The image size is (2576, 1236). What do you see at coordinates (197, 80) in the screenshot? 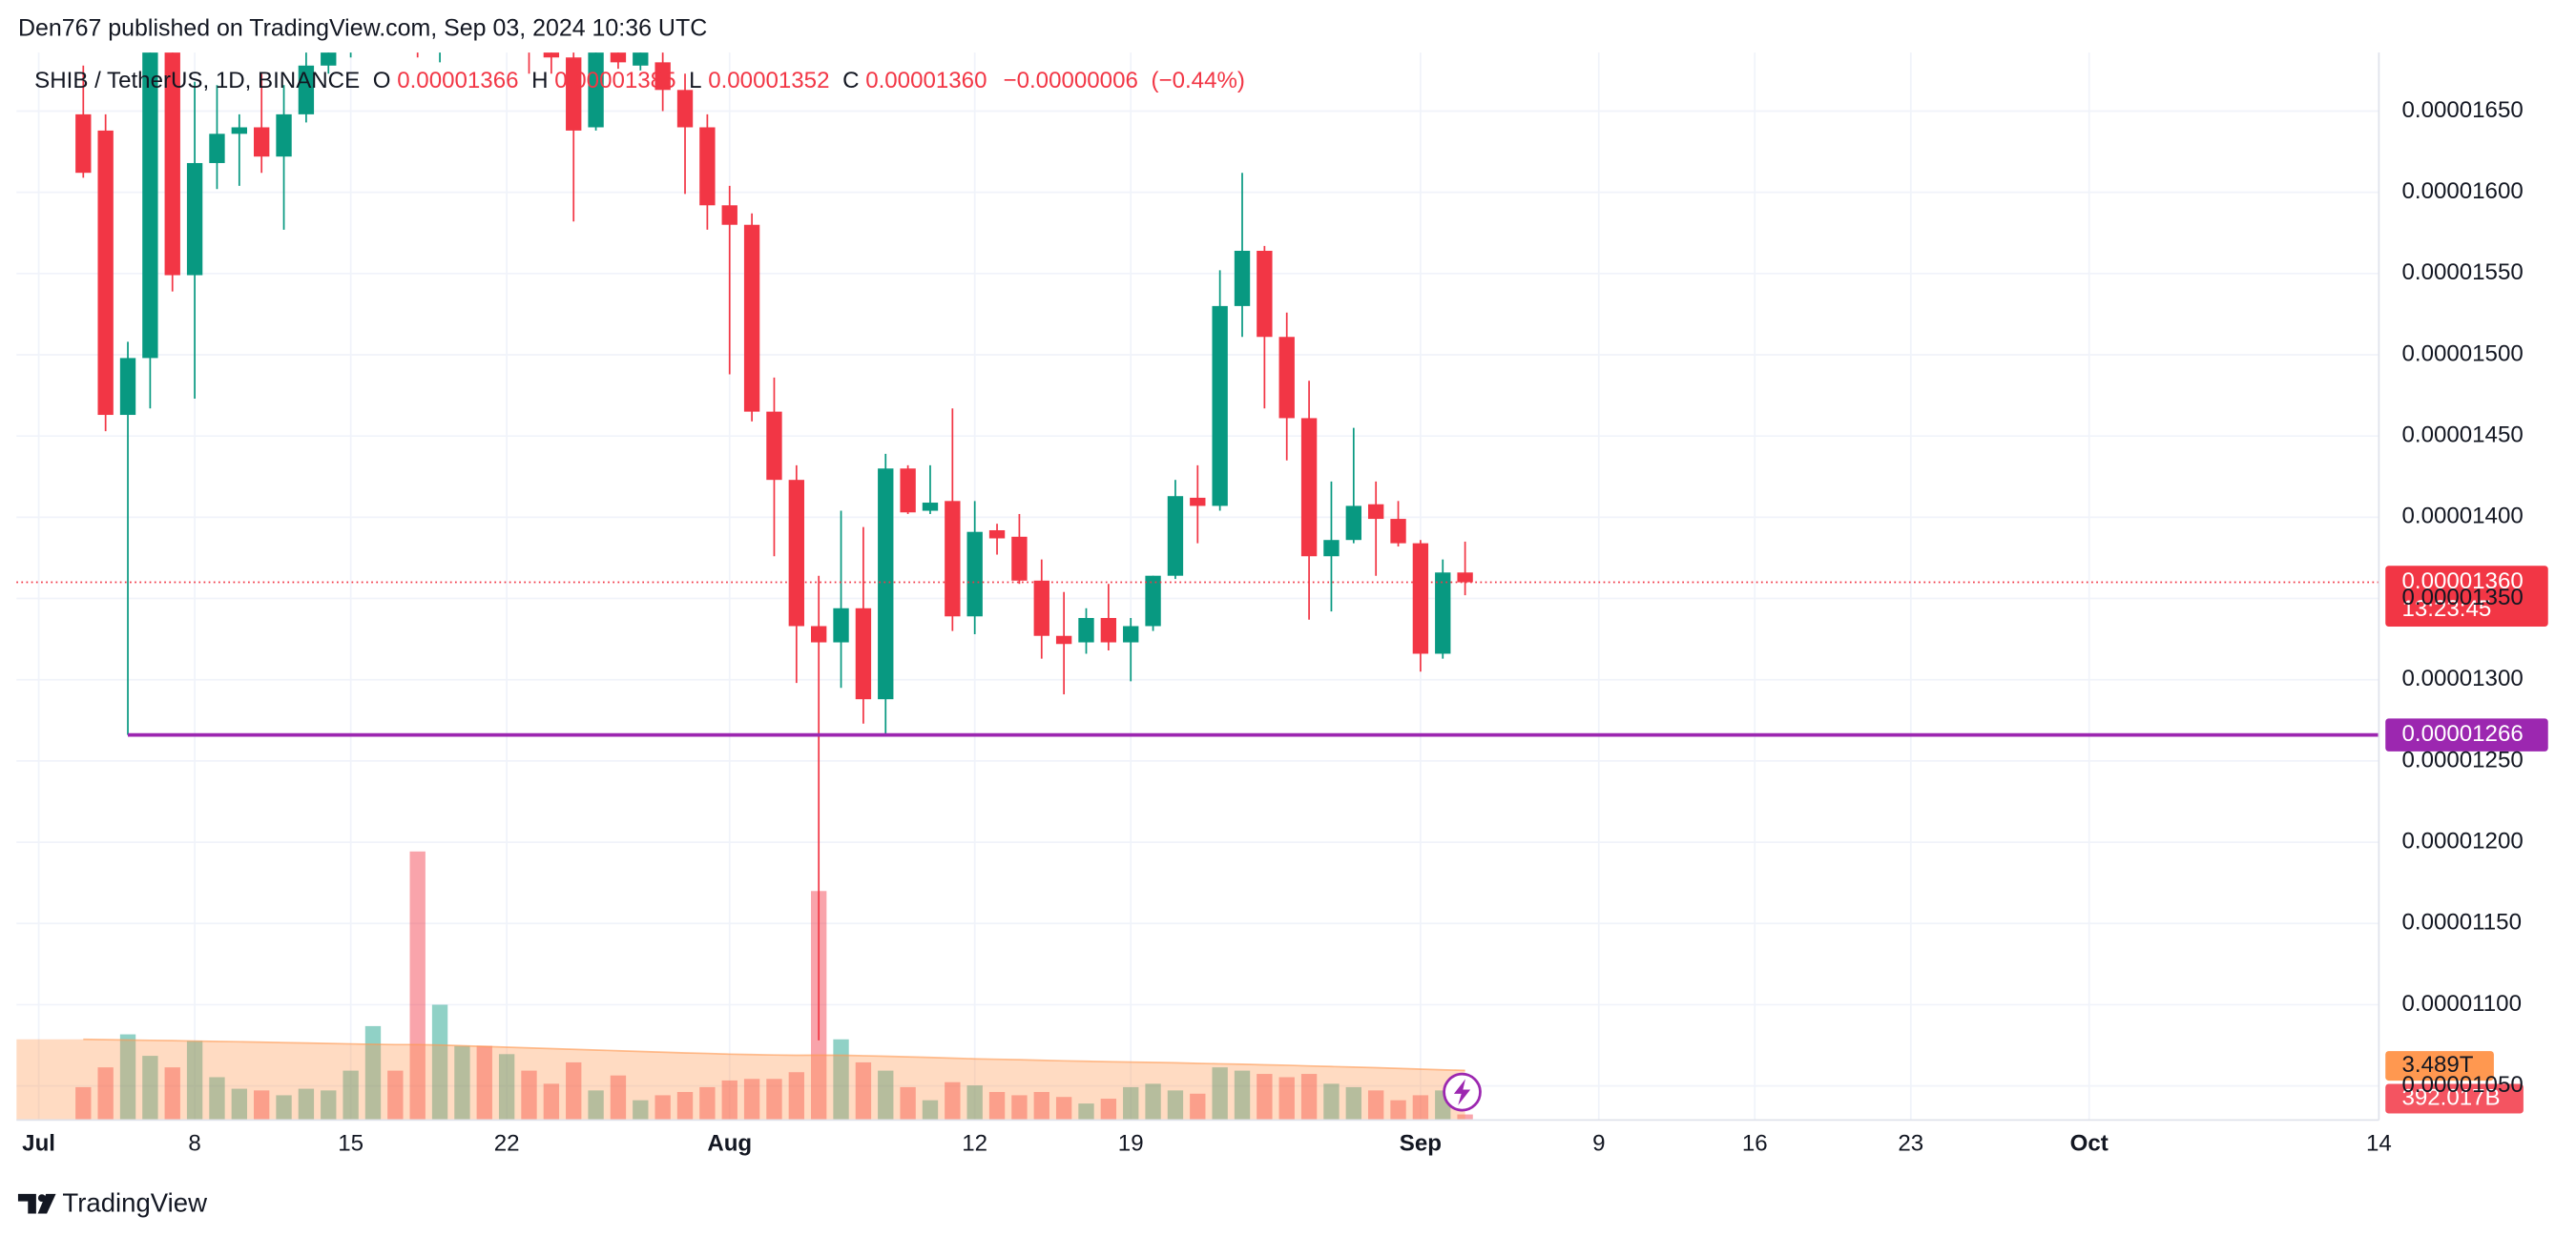
I see `symbol: SHIB / TetherUS, 1D, BINANCE` at bounding box center [197, 80].